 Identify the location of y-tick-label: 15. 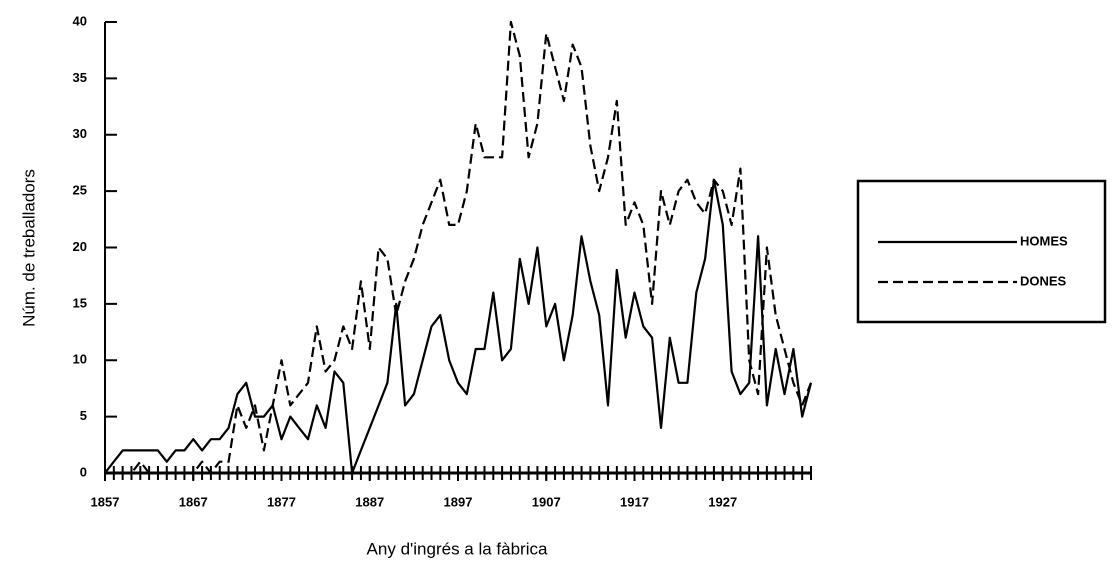
(80, 302).